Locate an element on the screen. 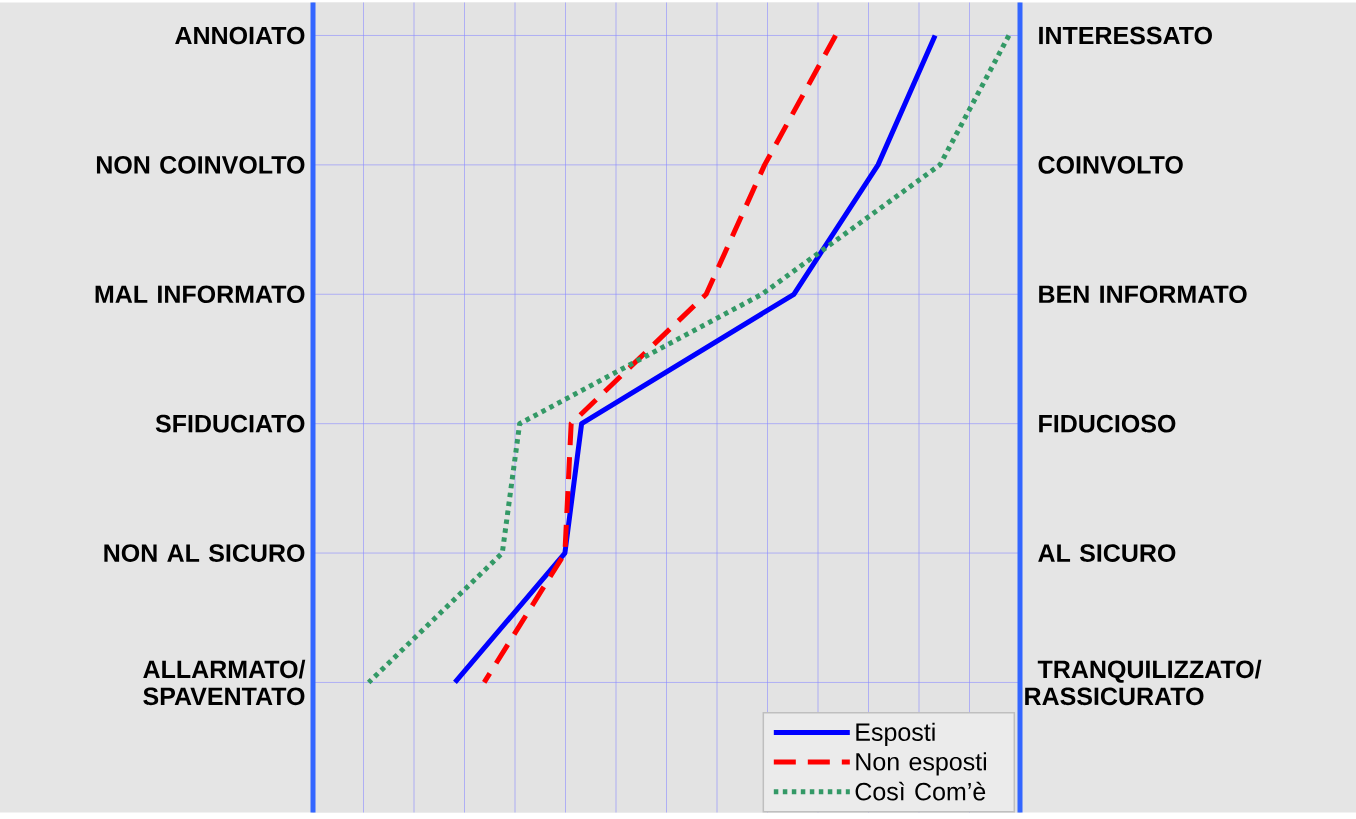  y-tick-label: ANNOIATO is located at coordinates (240, 35).